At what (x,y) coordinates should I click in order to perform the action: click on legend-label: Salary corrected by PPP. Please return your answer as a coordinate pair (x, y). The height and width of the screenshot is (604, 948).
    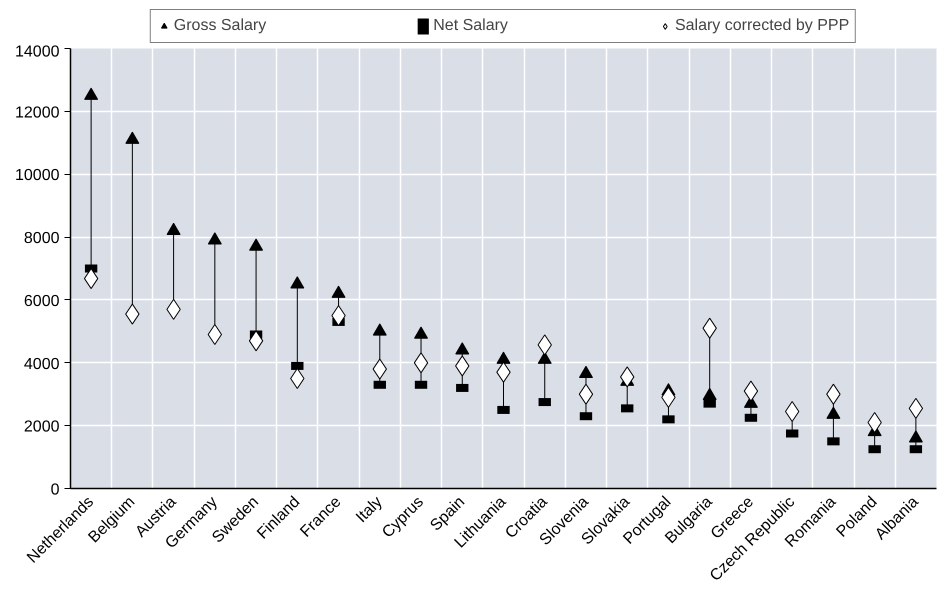
    Looking at the image, I should click on (762, 26).